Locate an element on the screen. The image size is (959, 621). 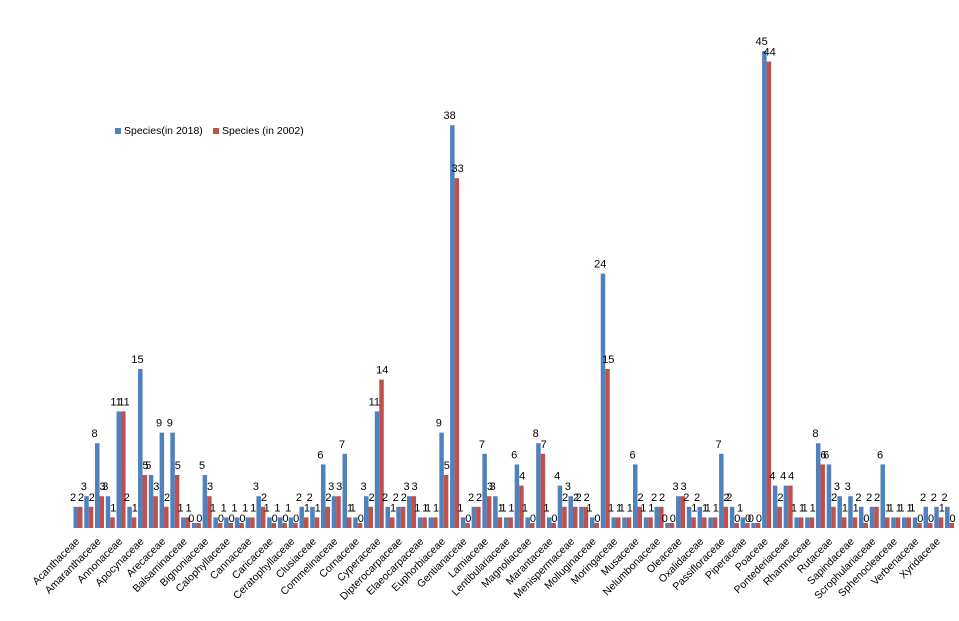
bar-2002-zingiberaceae is located at coordinates (952, 525).